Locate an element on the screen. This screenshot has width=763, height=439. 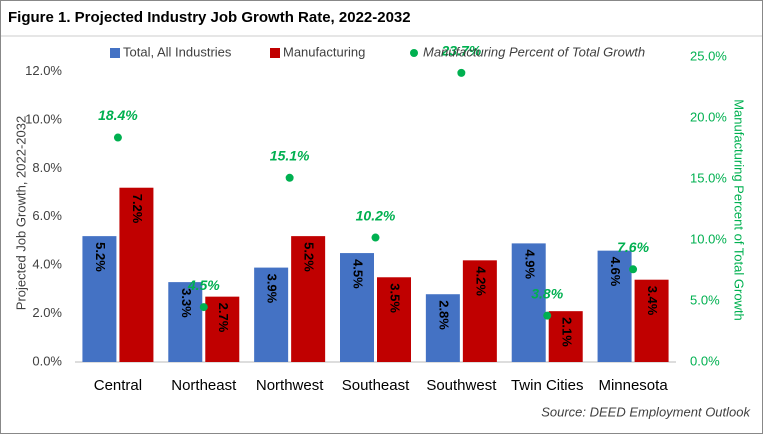
y-tick-label: 8.0% is located at coordinates (47, 167).